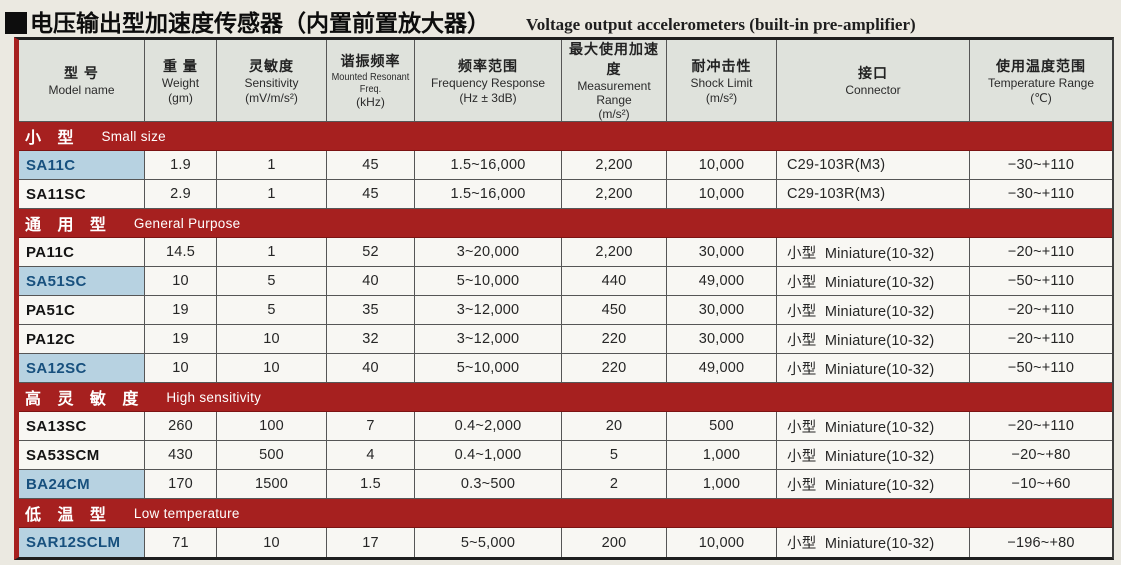  What do you see at coordinates (272, 81) in the screenshot?
I see `column-header-sensitivity: 灵敏度 Sensitivity (mV/m/s²)` at bounding box center [272, 81].